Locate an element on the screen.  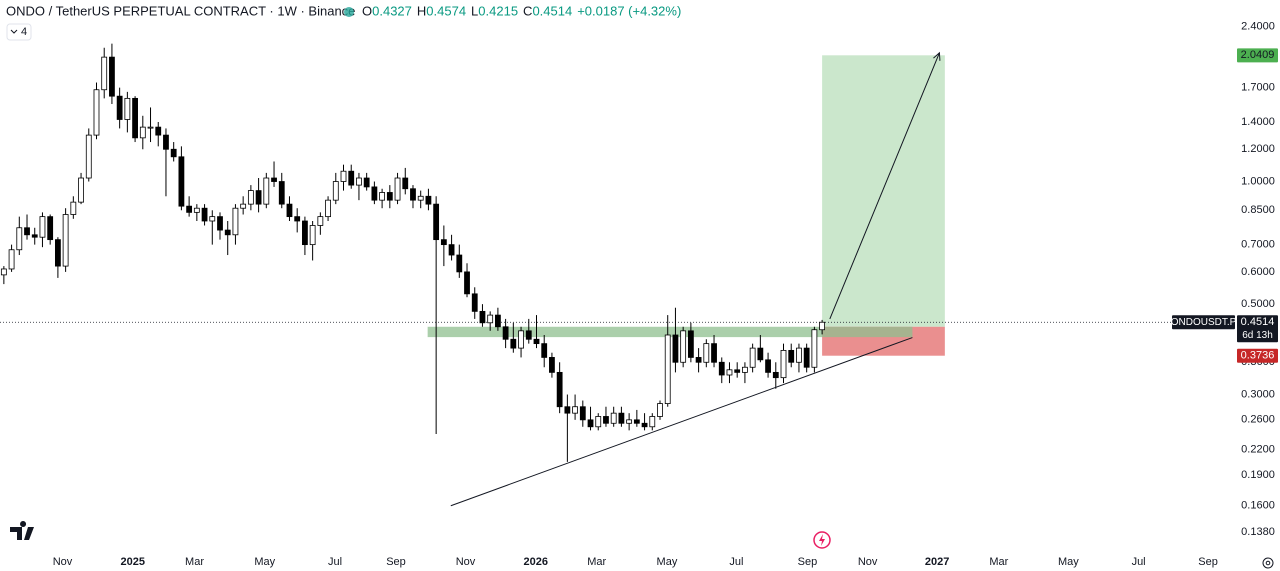
y-tick-label: 0.2600 is located at coordinates (1258, 420).